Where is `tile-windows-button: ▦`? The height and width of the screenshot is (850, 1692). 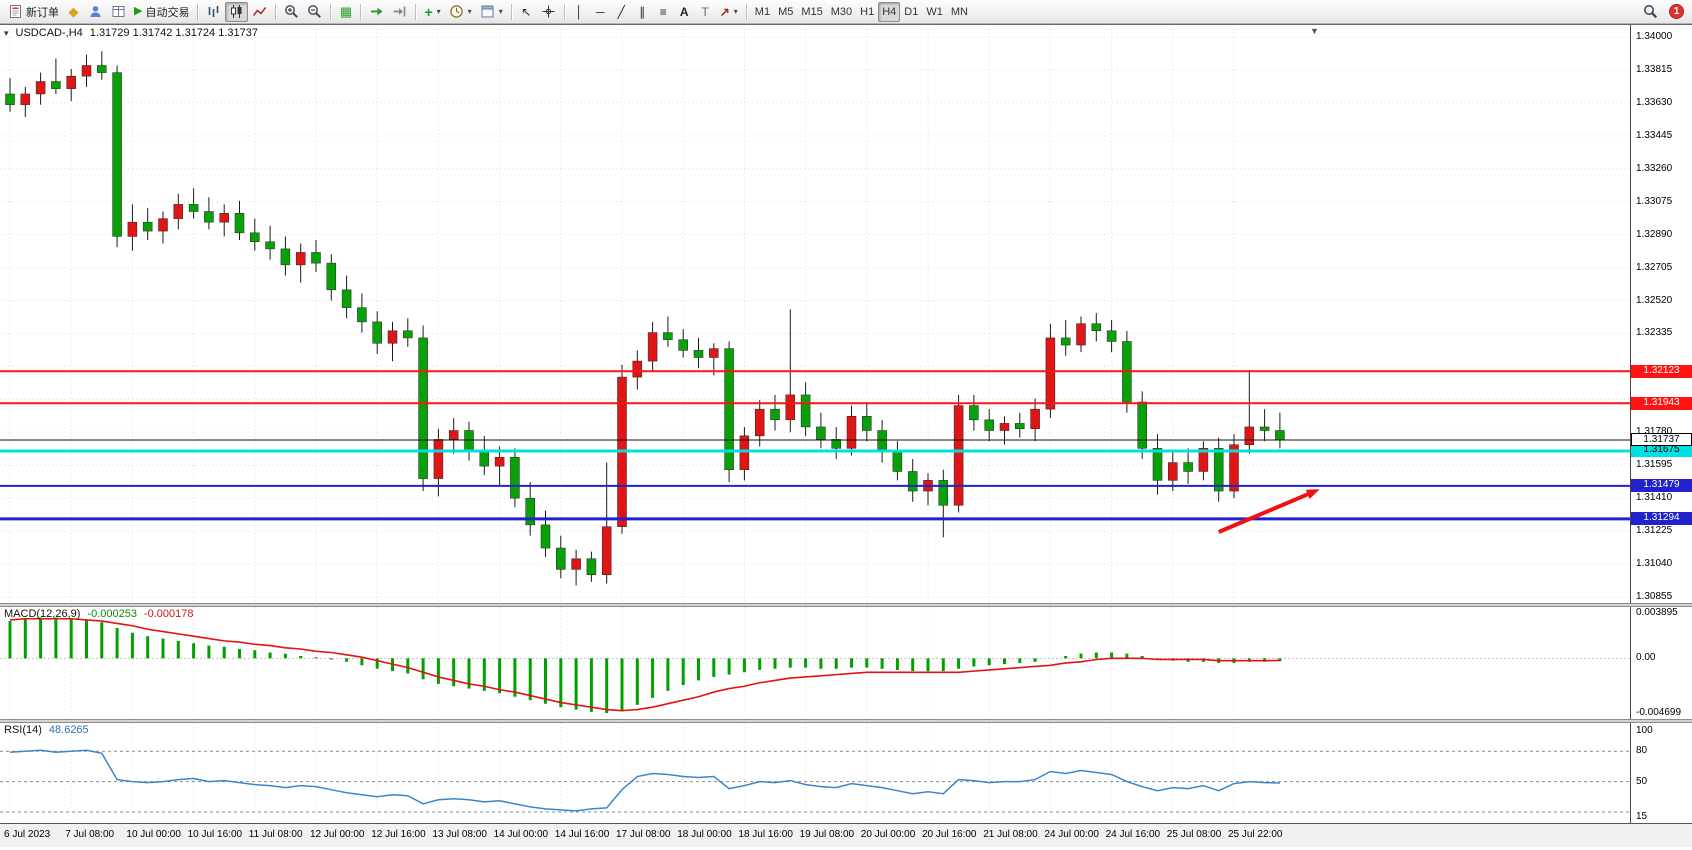
tile-windows-button: ▦ is located at coordinates (345, 12).